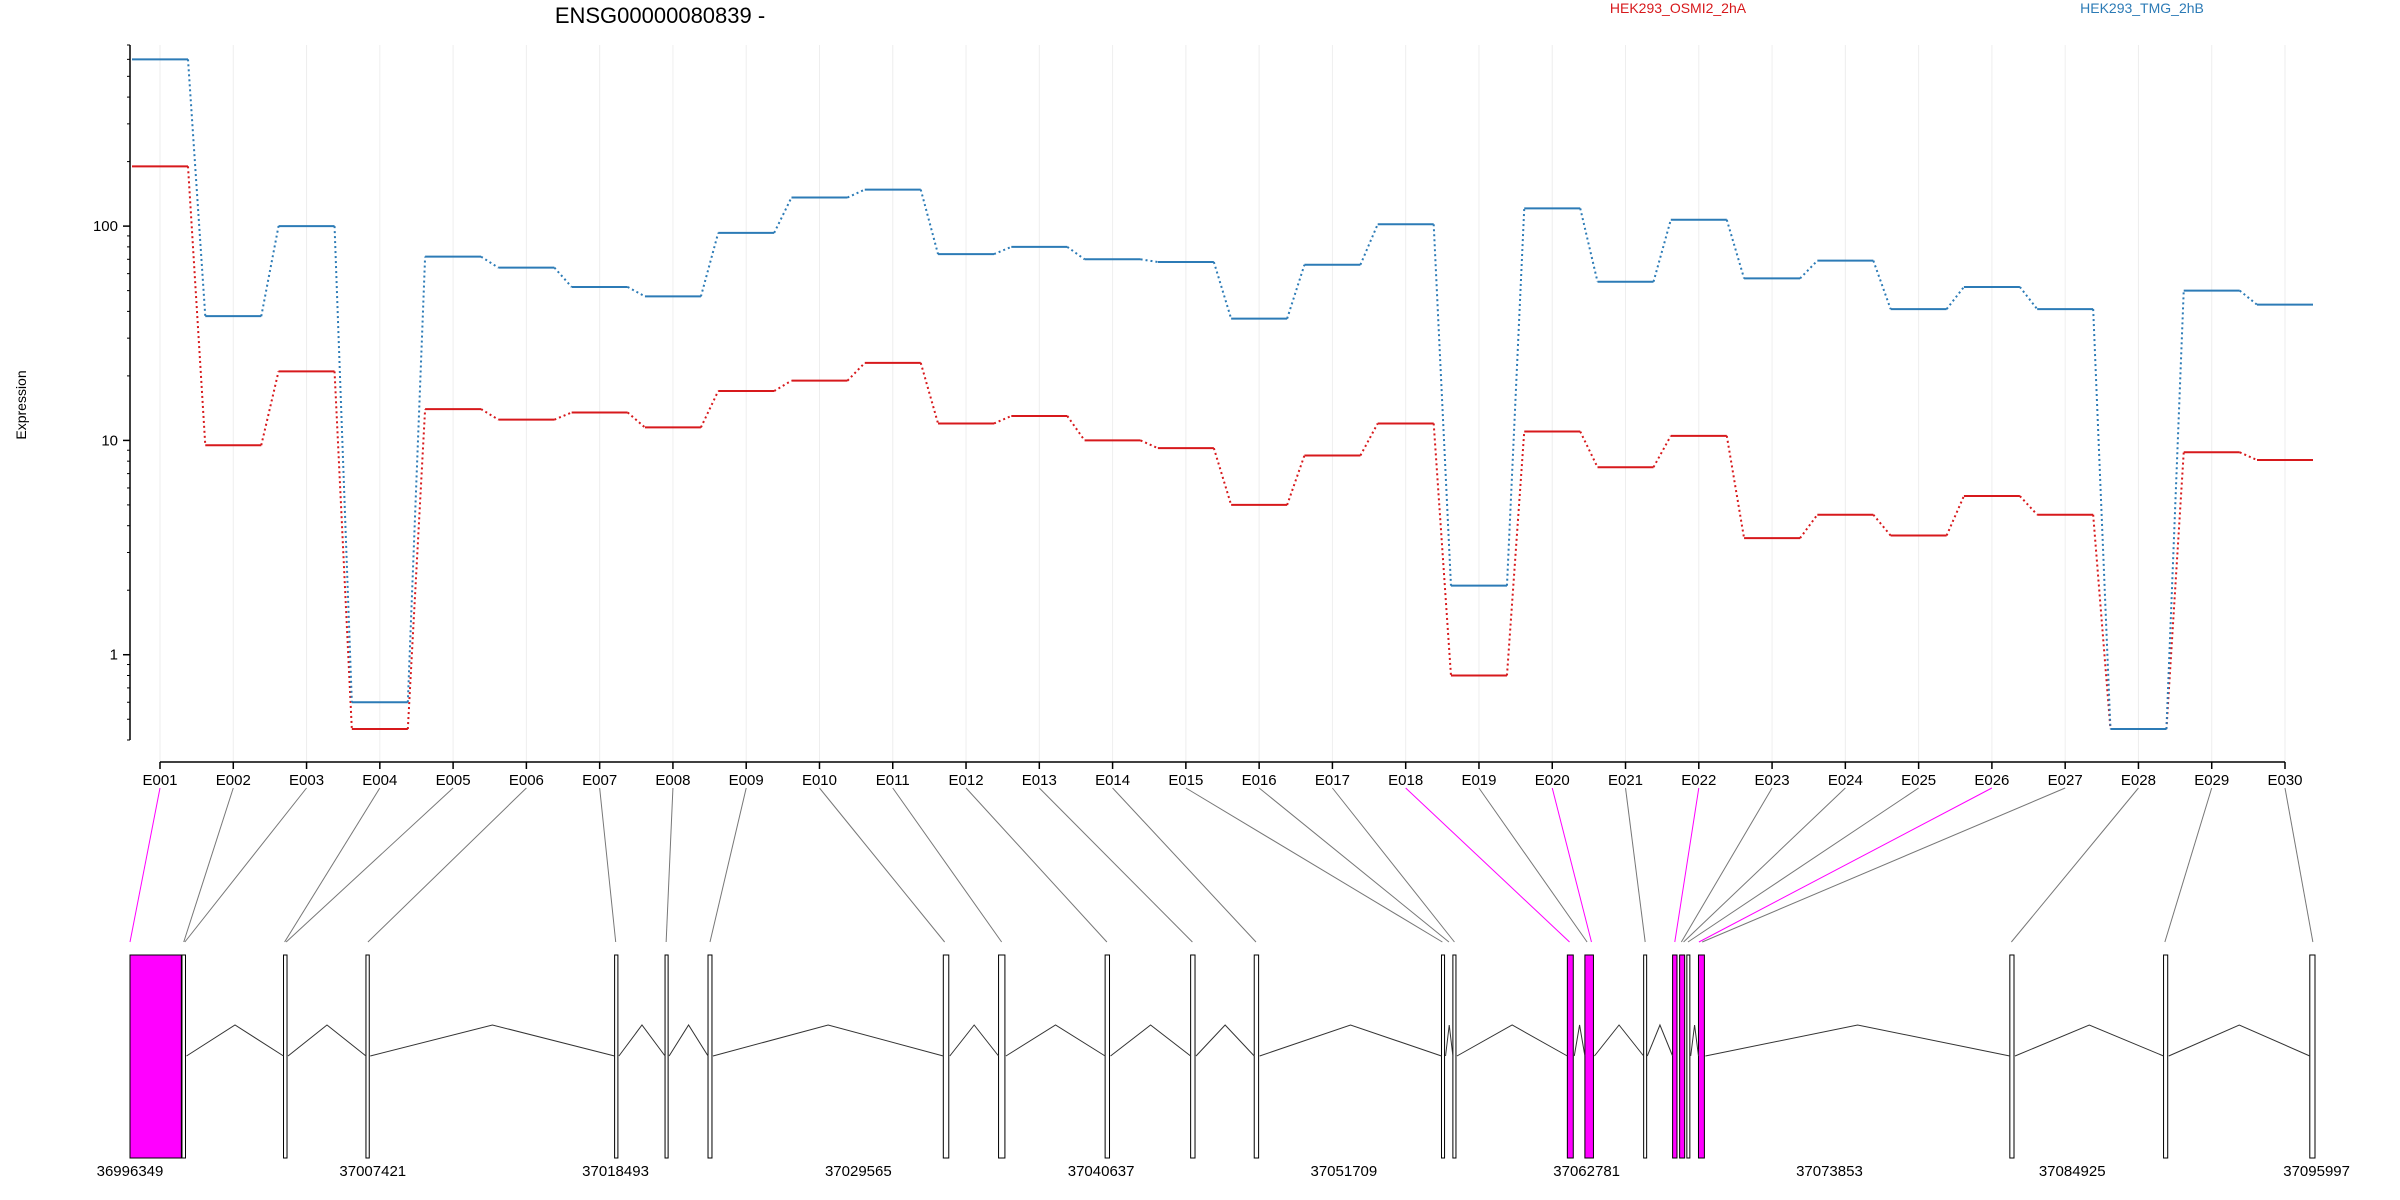 This screenshot has width=2400, height=1200. I want to click on genomic-tick-label: 36996349, so click(130, 1171).